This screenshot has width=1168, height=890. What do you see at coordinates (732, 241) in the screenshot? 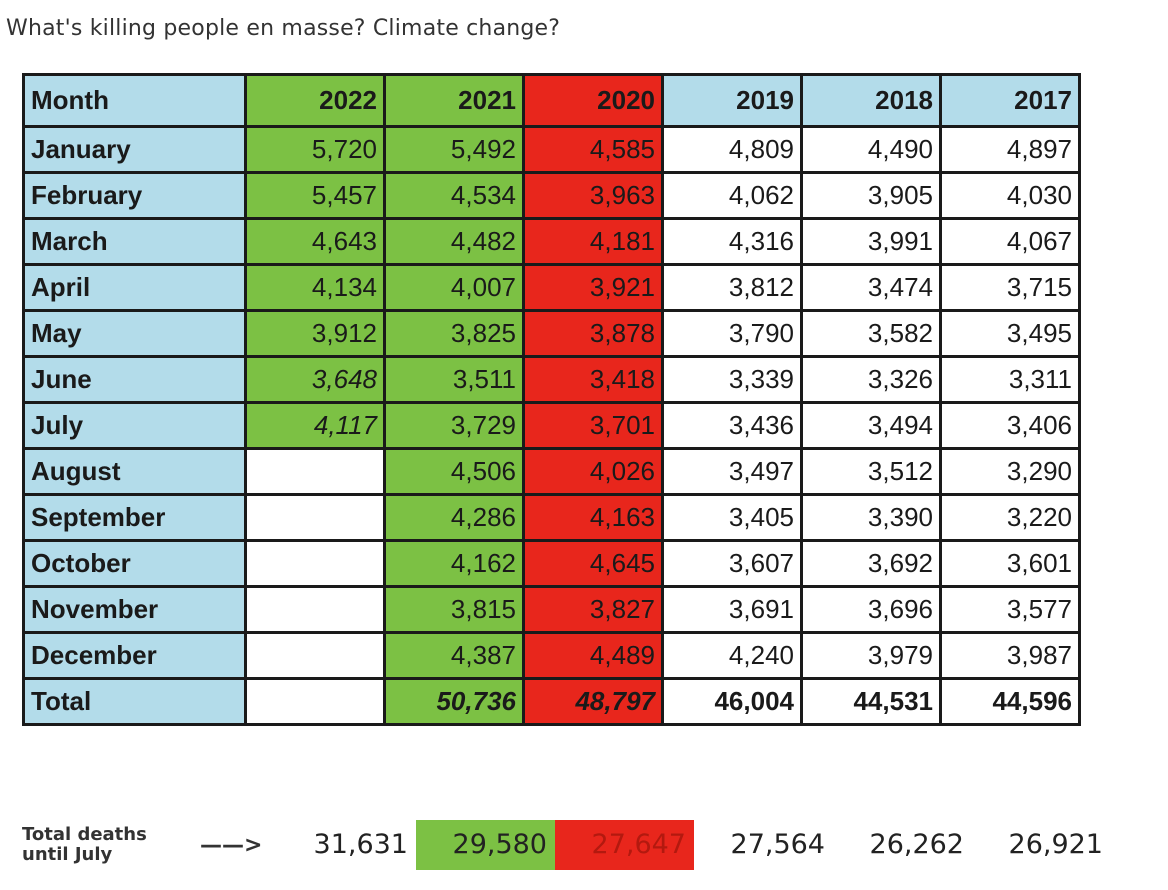
I see `cell-2019: 4,316` at bounding box center [732, 241].